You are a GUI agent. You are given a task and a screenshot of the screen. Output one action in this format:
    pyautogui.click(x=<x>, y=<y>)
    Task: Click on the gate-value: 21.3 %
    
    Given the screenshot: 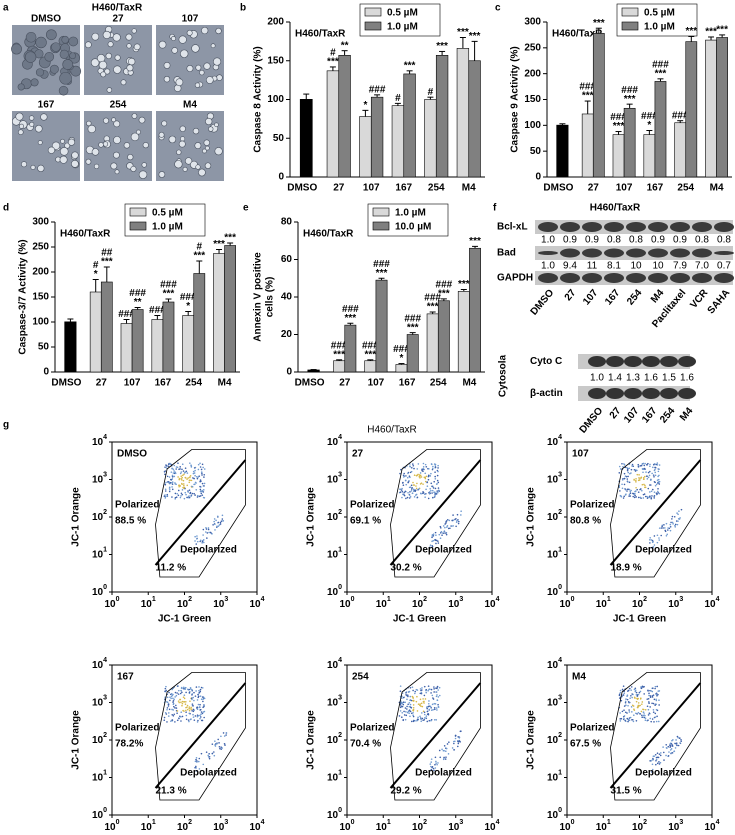 What is the action you would take?
    pyautogui.click(x=171, y=791)
    